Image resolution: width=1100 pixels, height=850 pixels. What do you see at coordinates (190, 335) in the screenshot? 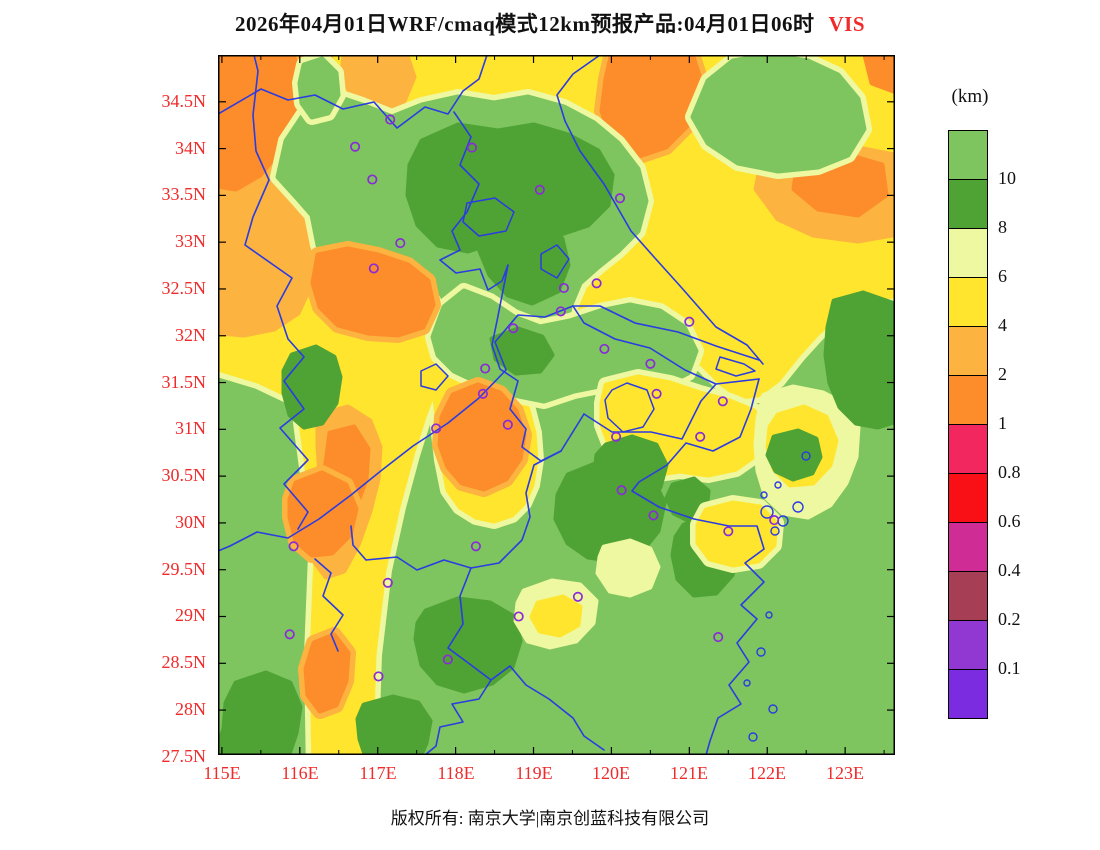
I see `y-axis-tick-label: 32N` at bounding box center [190, 335].